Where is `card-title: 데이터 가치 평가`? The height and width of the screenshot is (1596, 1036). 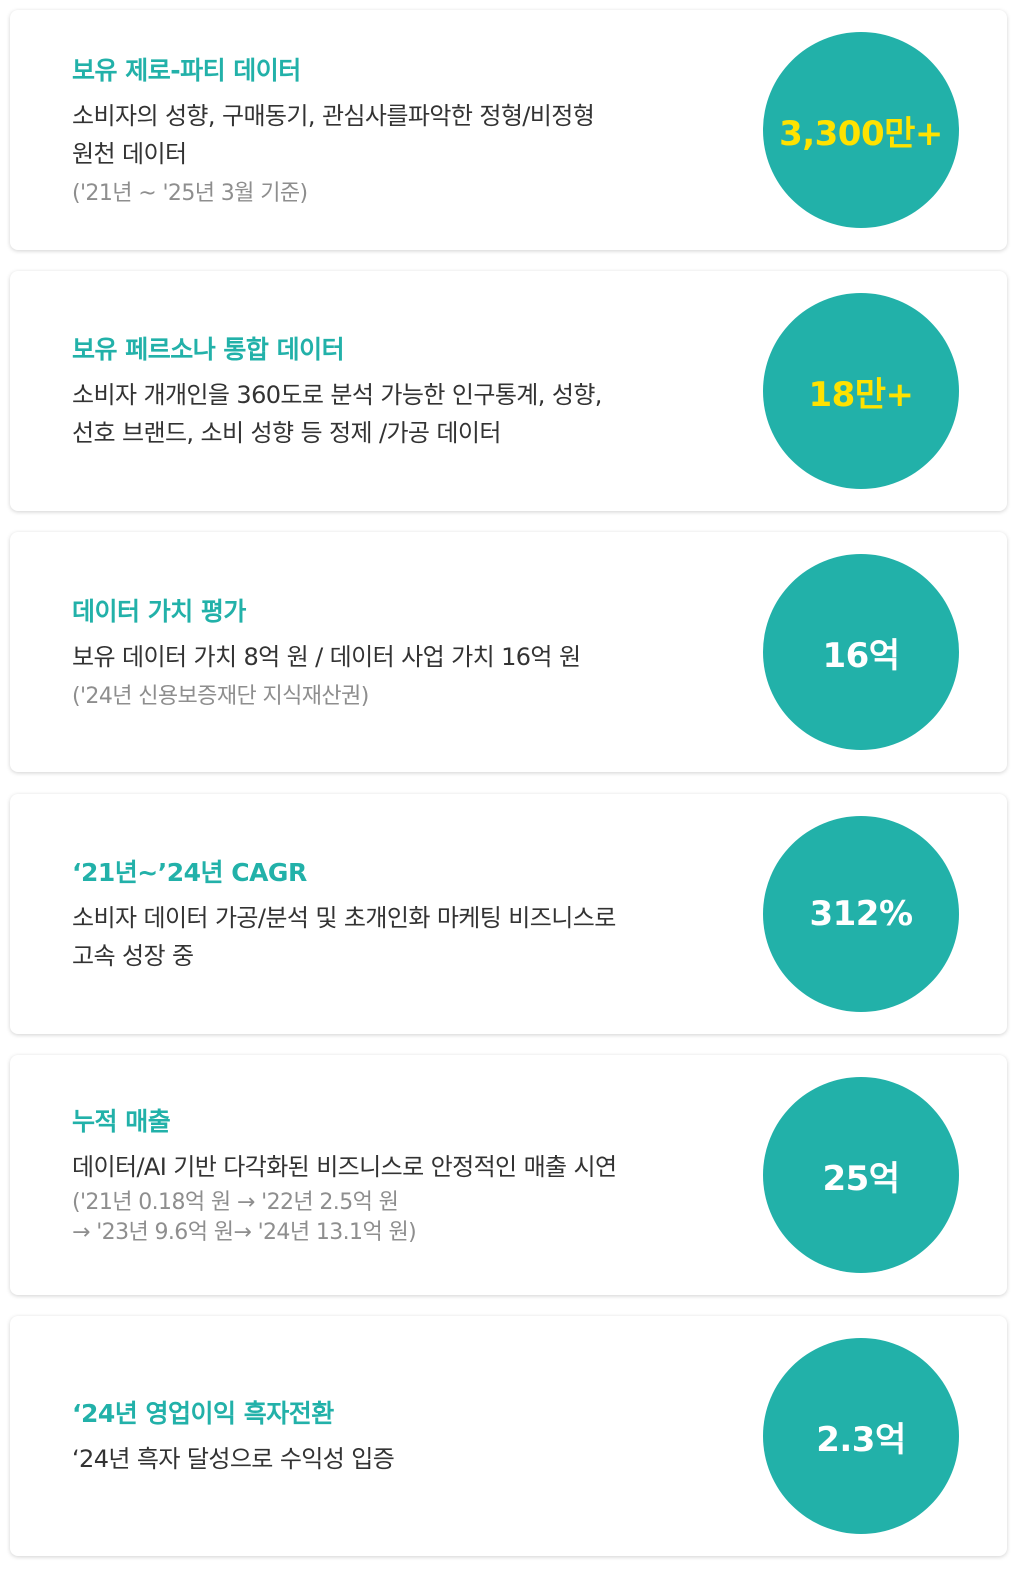 card-title: 데이터 가치 평가 is located at coordinates (159, 611).